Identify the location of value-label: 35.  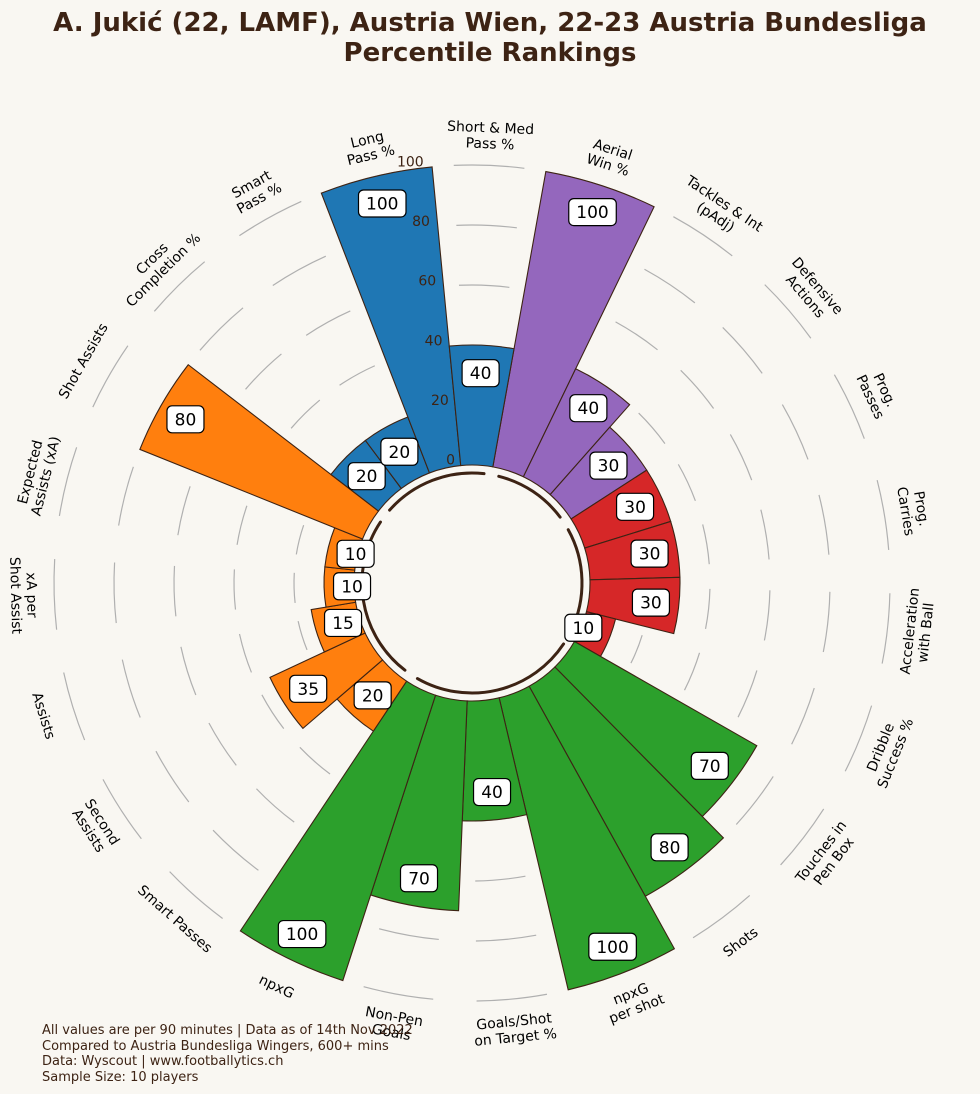
(308, 688).